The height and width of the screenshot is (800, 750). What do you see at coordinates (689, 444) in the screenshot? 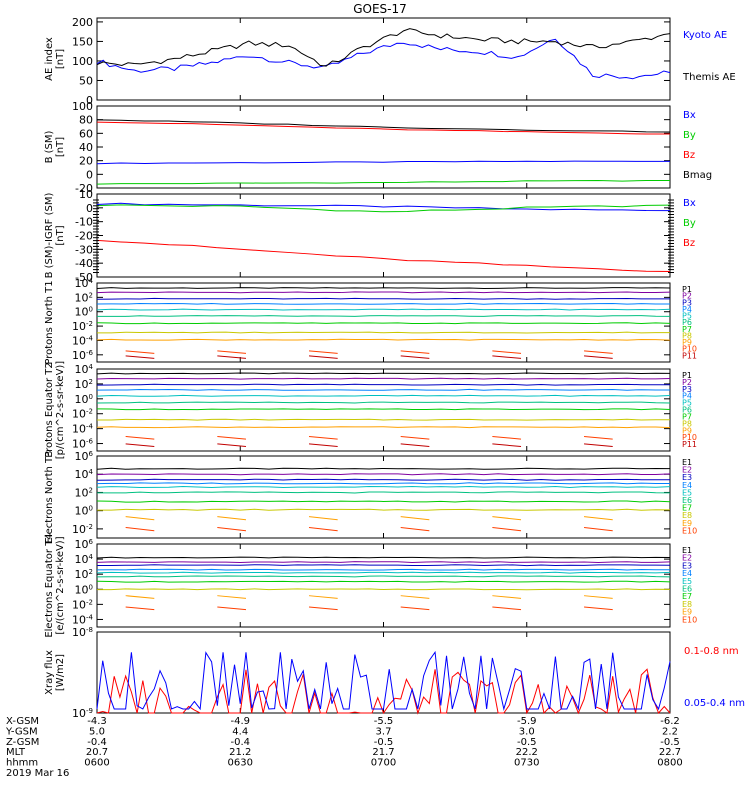
I see `channel-label: P11` at bounding box center [689, 444].